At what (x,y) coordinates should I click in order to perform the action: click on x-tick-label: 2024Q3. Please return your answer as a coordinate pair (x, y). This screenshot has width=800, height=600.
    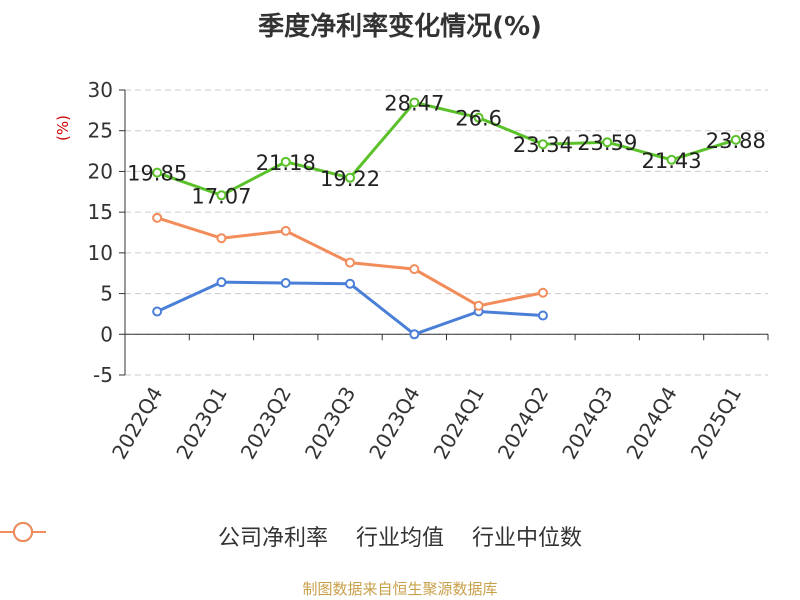
    Looking at the image, I should click on (587, 423).